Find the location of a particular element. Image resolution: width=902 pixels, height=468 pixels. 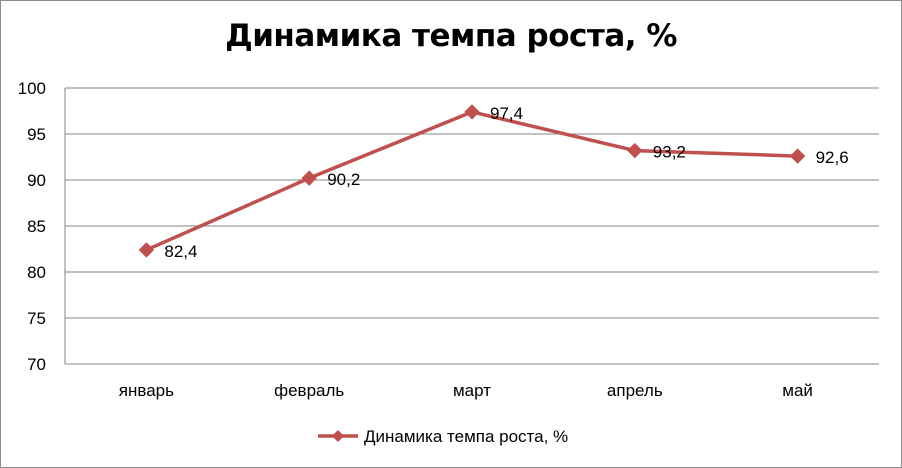

y-tick-label: 75 is located at coordinates (36, 318).